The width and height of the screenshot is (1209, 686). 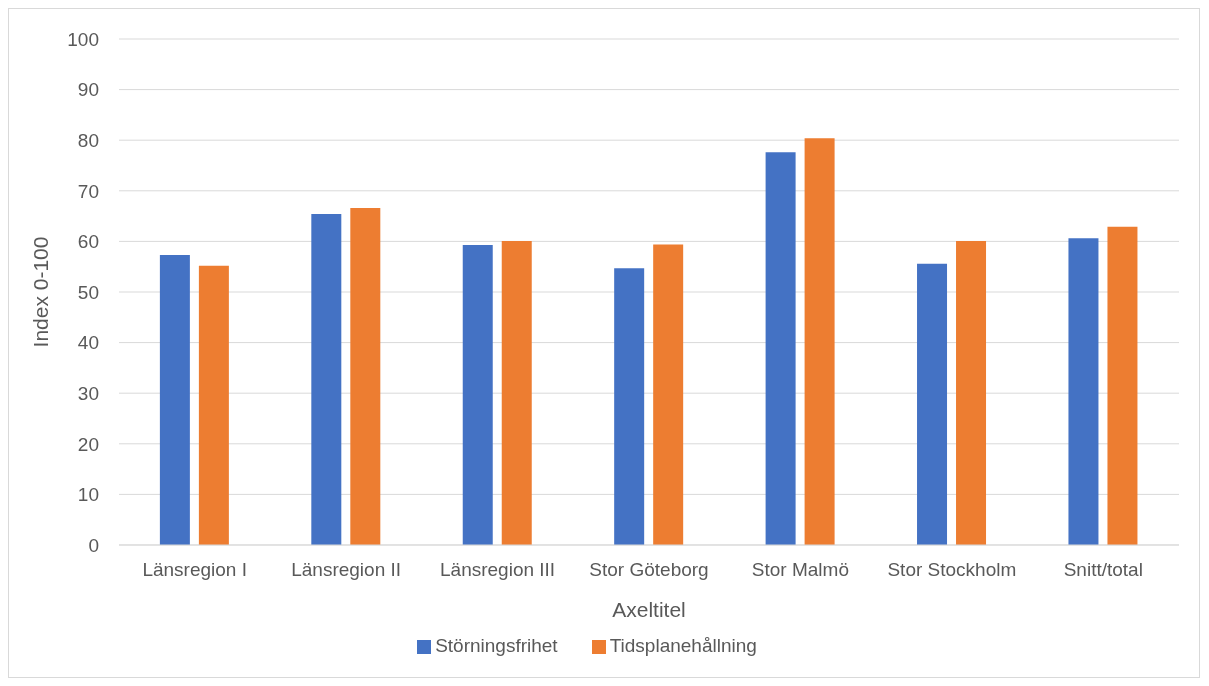 I want to click on y-tick-label: 70, so click(x=88, y=191).